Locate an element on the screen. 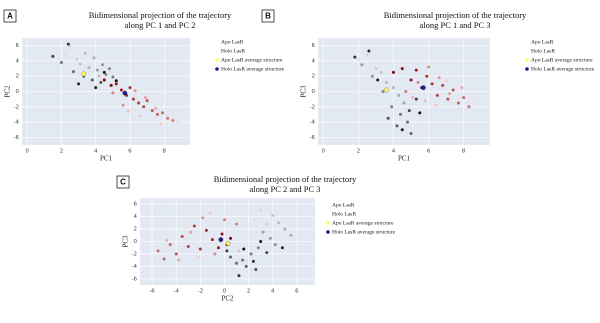  legend-label: Apo LasR average structure is located at coordinates (562, 60).